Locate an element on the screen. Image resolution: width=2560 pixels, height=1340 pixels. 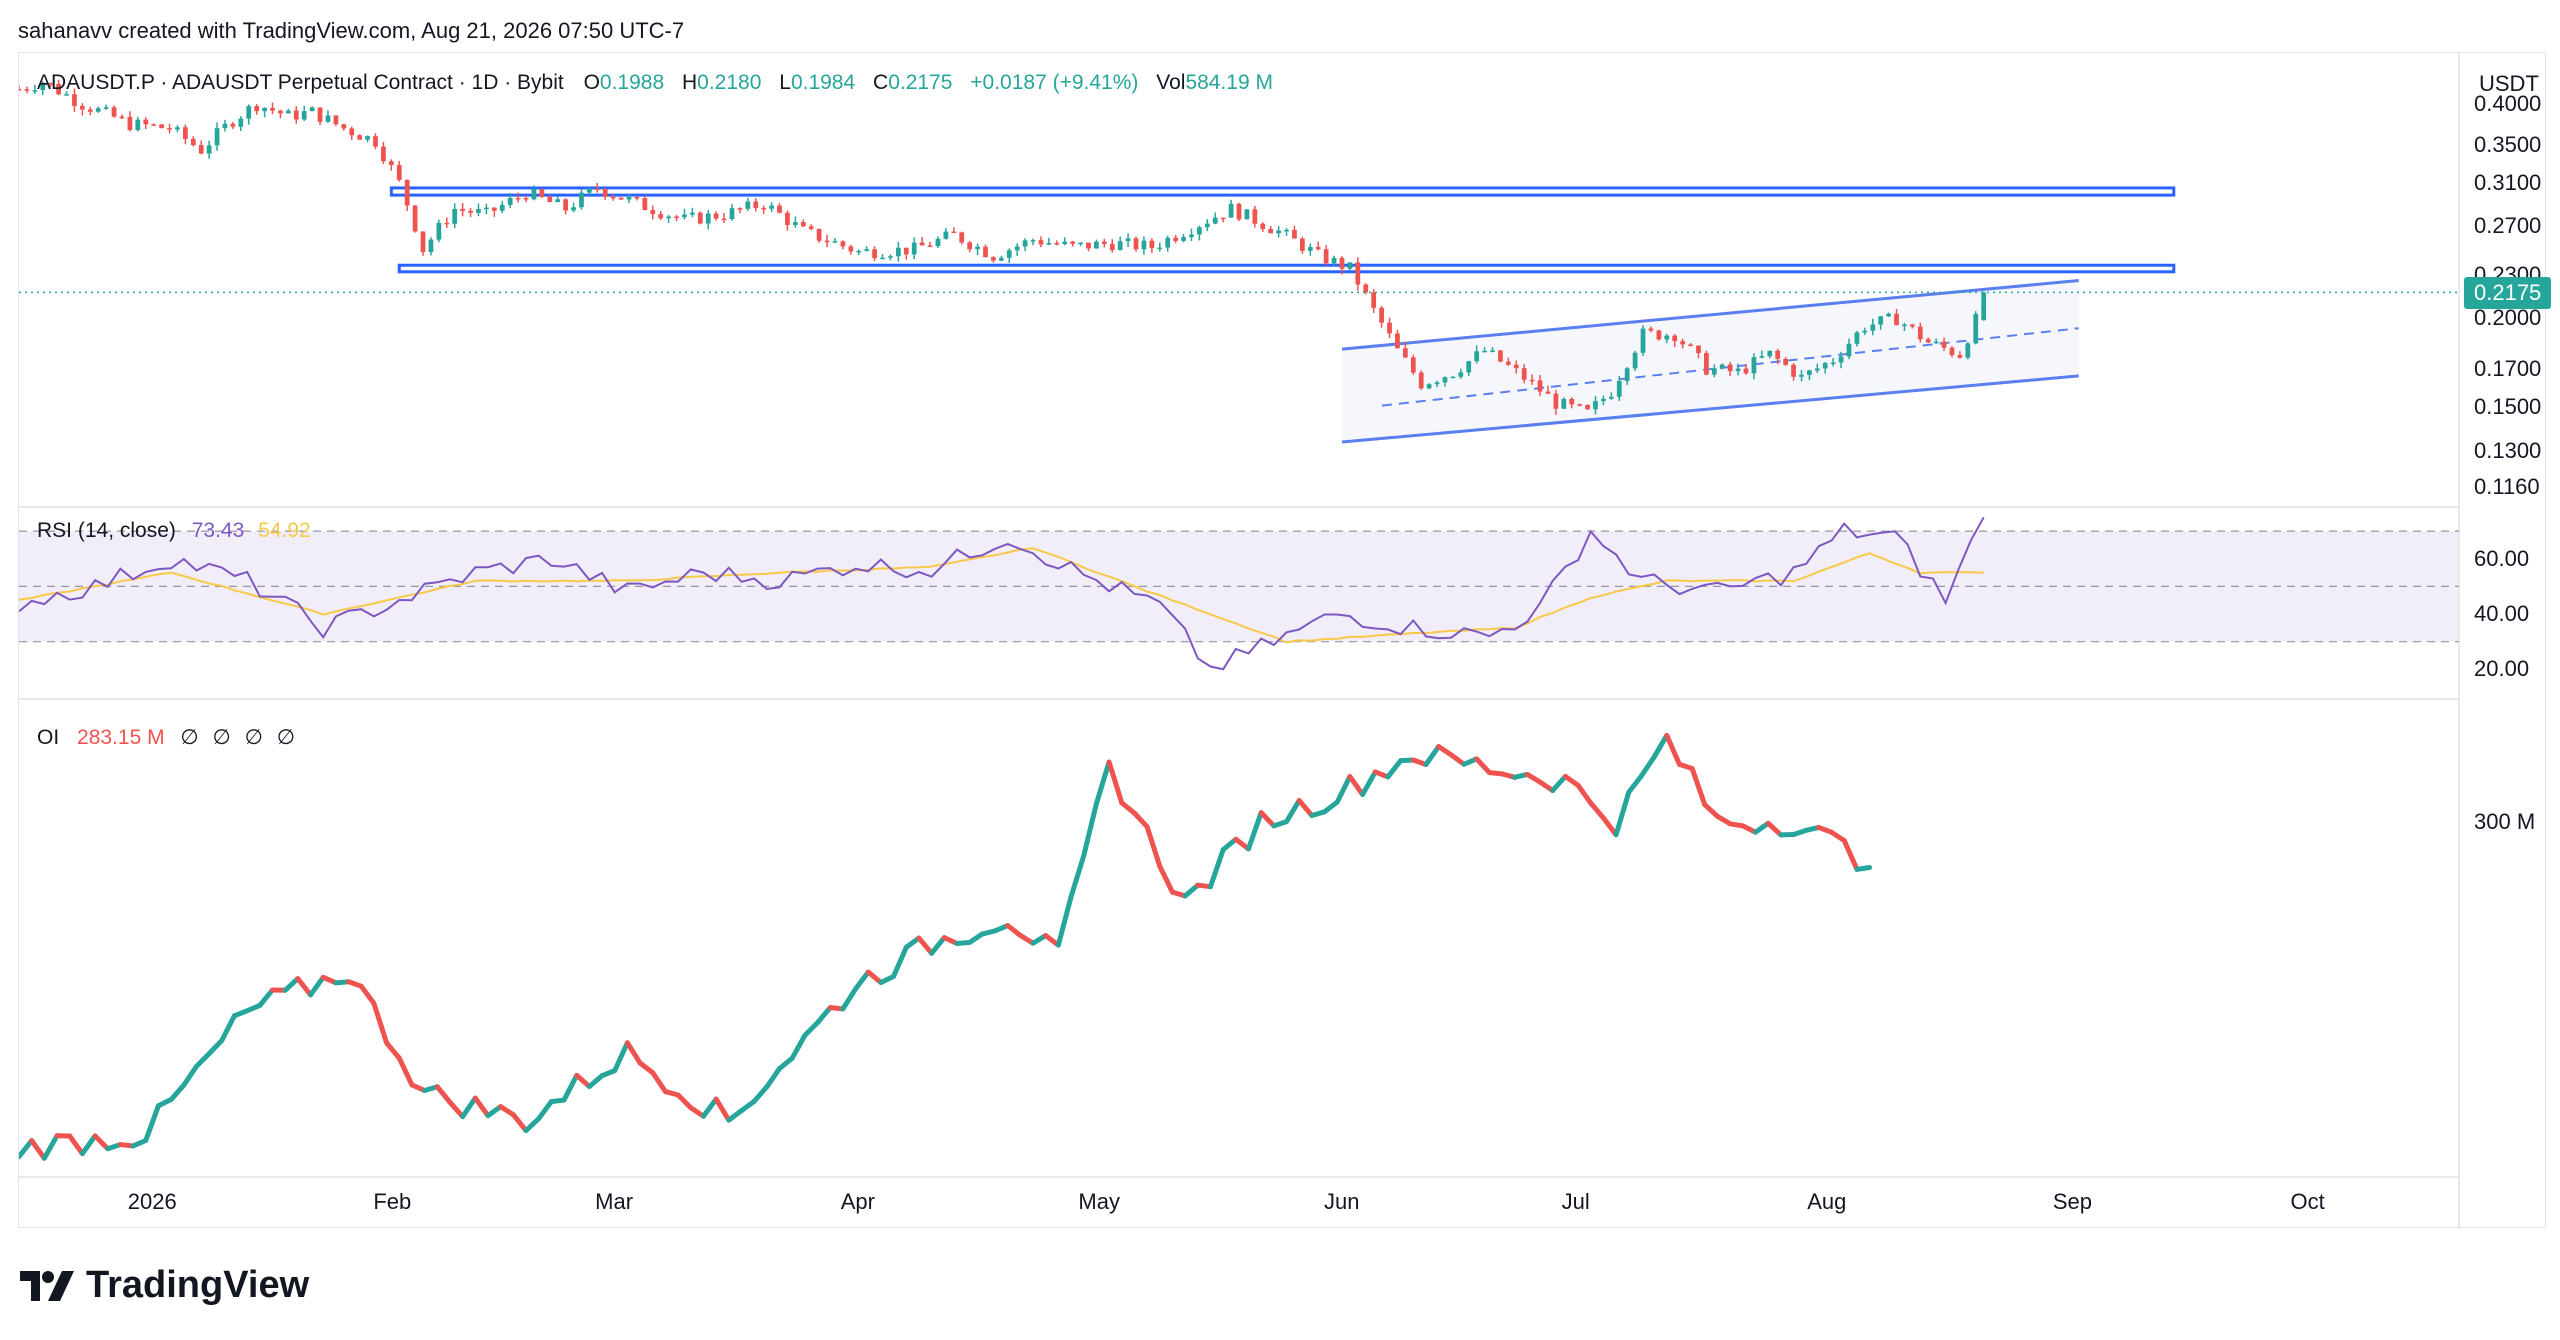
price-tick-label: 0.2700 is located at coordinates (2508, 225).